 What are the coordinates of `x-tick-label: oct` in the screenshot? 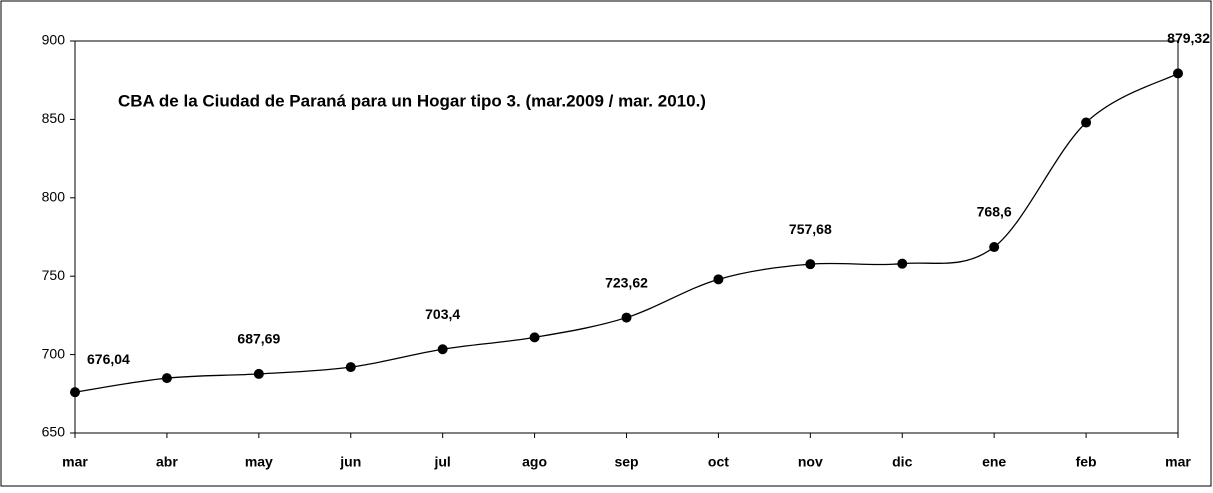 It's located at (718, 462).